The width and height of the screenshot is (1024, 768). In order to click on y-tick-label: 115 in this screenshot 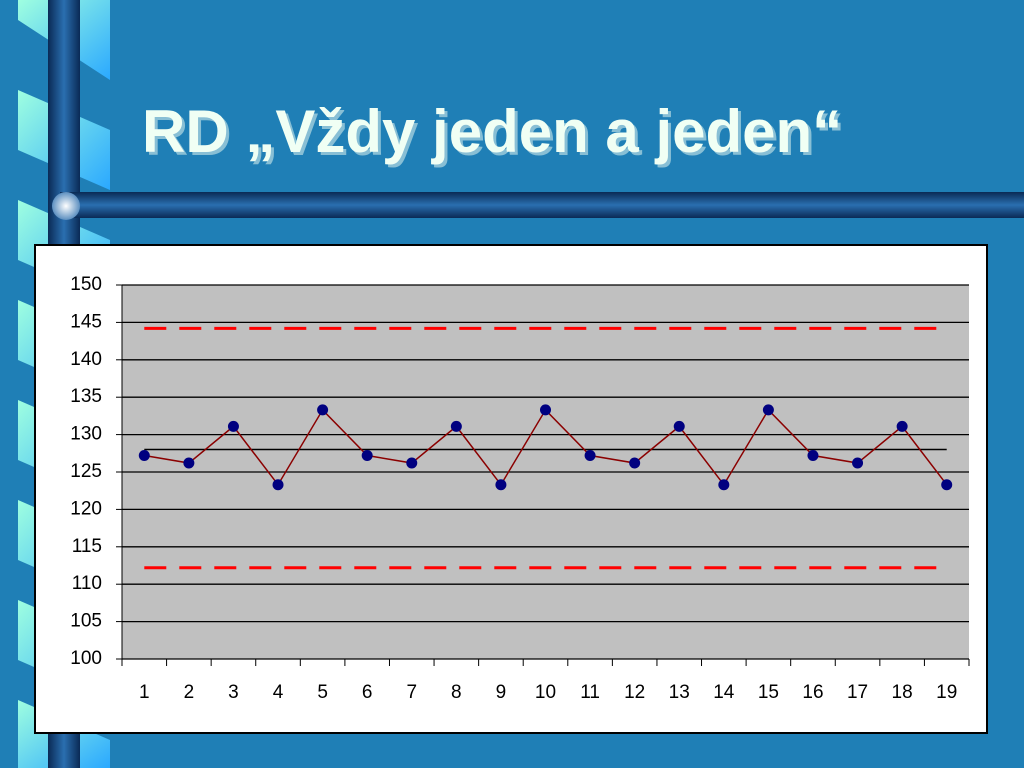, I will do `click(87, 546)`.